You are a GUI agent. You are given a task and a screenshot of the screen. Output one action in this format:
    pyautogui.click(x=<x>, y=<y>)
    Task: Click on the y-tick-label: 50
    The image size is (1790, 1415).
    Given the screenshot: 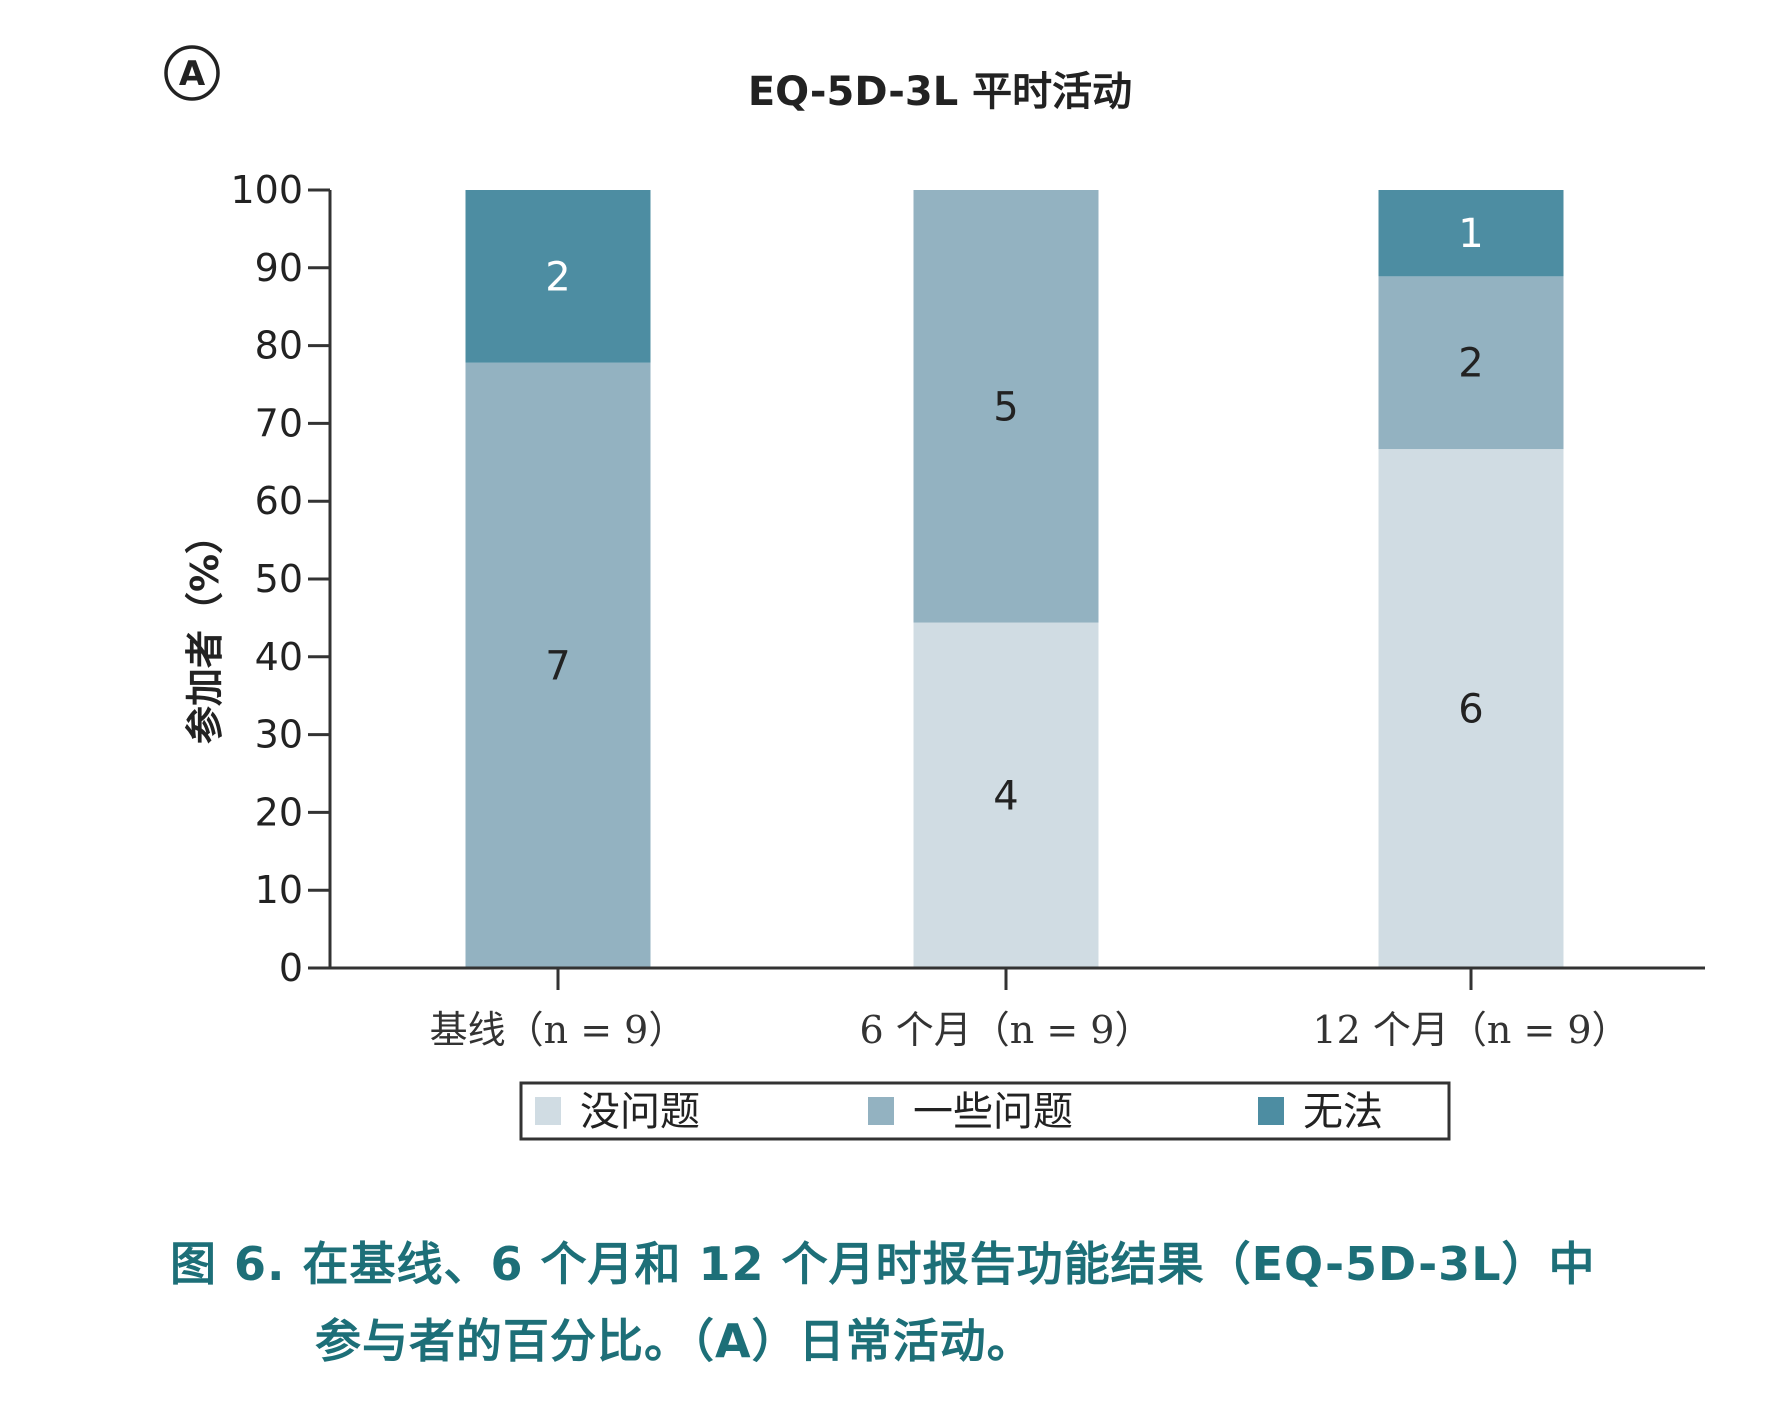 What is the action you would take?
    pyautogui.click(x=279, y=579)
    